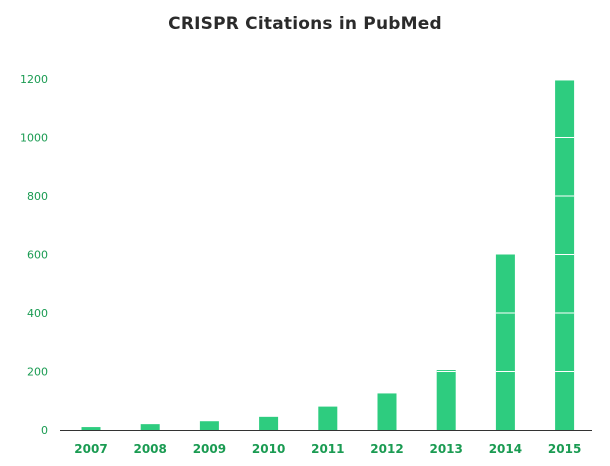 This screenshot has height=466, width=610. I want to click on x-tick-label: 2011, so click(327, 449).